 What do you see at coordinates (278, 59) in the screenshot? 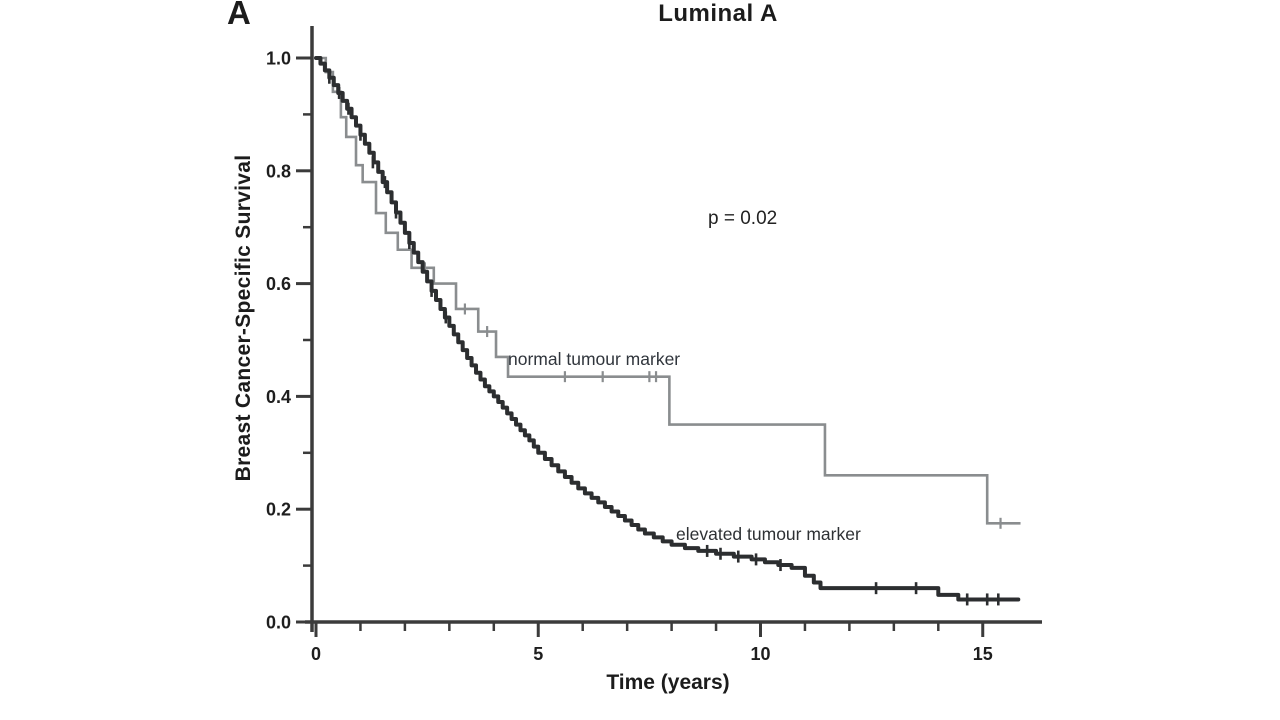
I see `y-tick-label: 1.0` at bounding box center [278, 59].